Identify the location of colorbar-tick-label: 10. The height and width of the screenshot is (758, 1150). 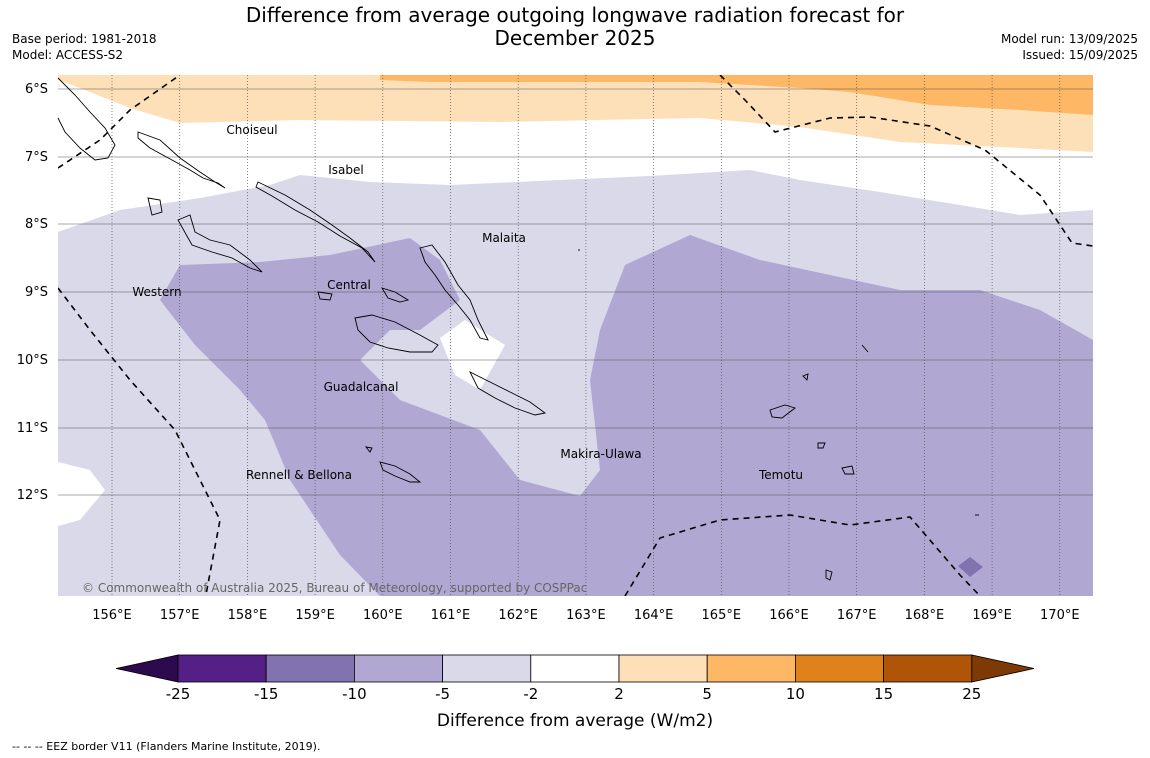
(795, 694).